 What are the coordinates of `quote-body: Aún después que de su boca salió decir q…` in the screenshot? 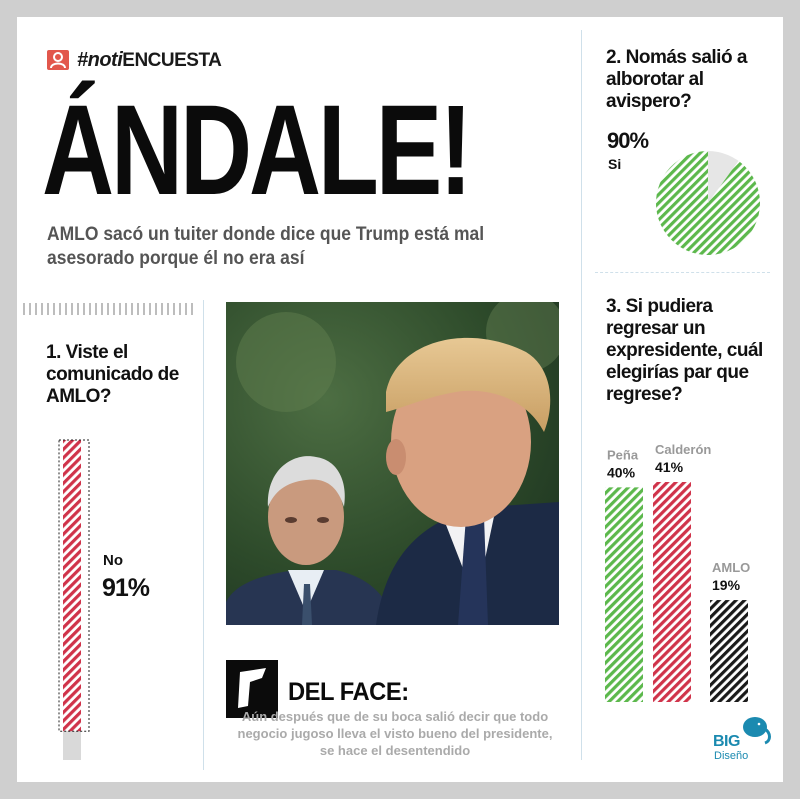 It's located at (395, 733).